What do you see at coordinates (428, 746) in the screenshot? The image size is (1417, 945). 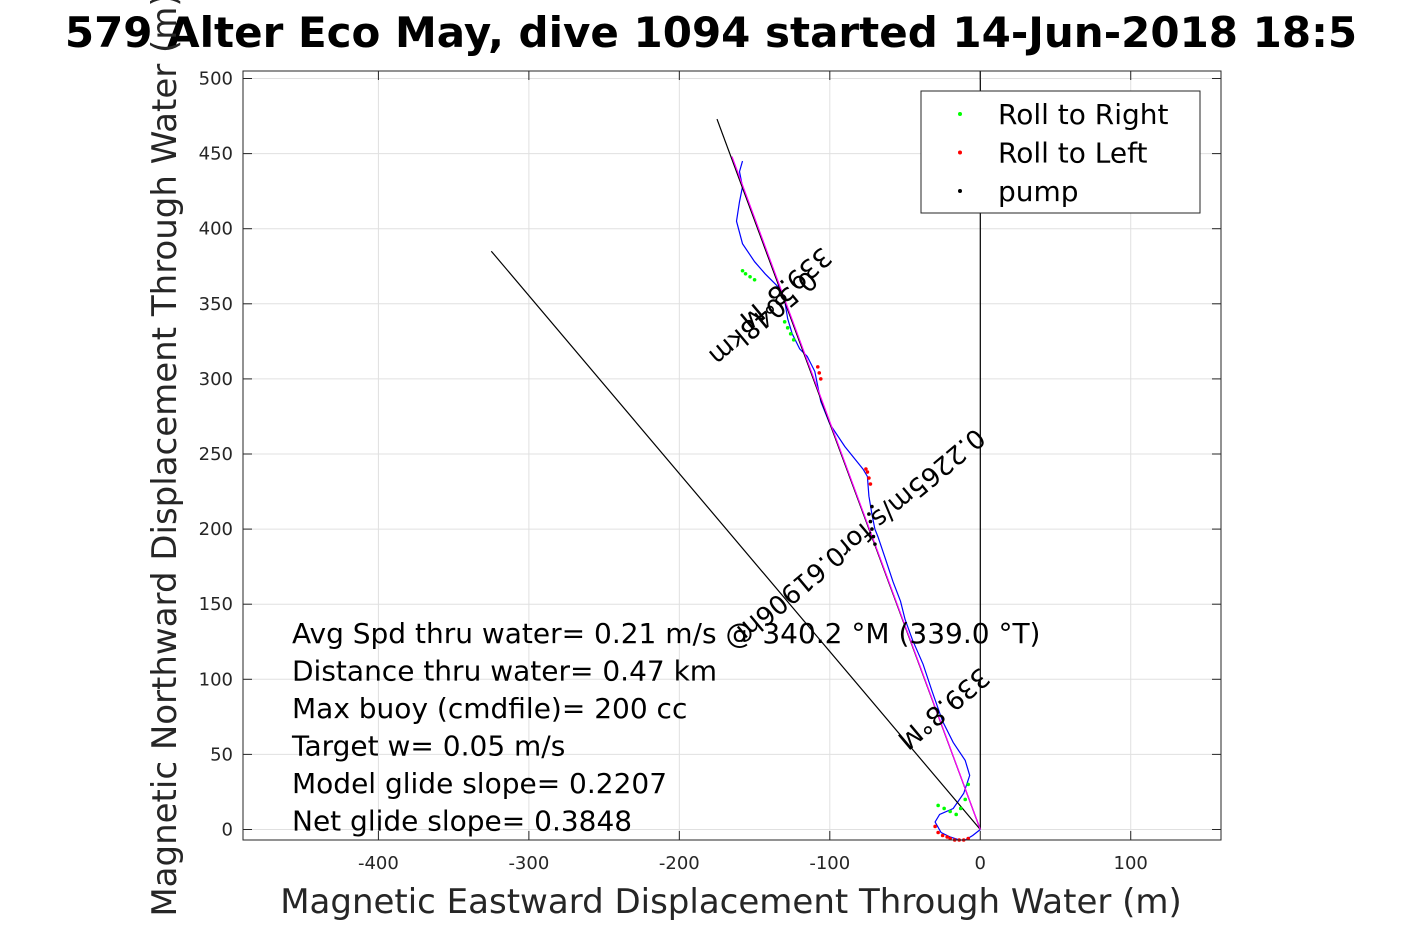 I see `annotation-line: Target w= 0.05 m/s` at bounding box center [428, 746].